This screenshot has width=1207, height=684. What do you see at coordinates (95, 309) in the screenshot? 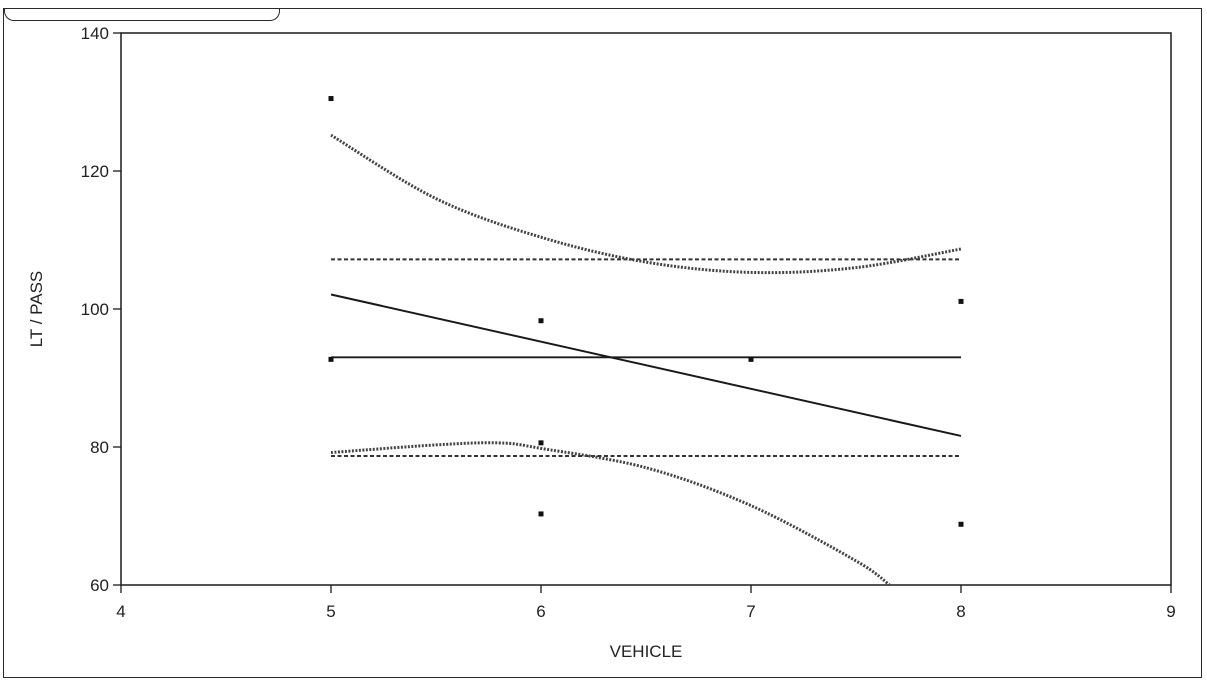
I see `y-tick-label: 100` at bounding box center [95, 309].